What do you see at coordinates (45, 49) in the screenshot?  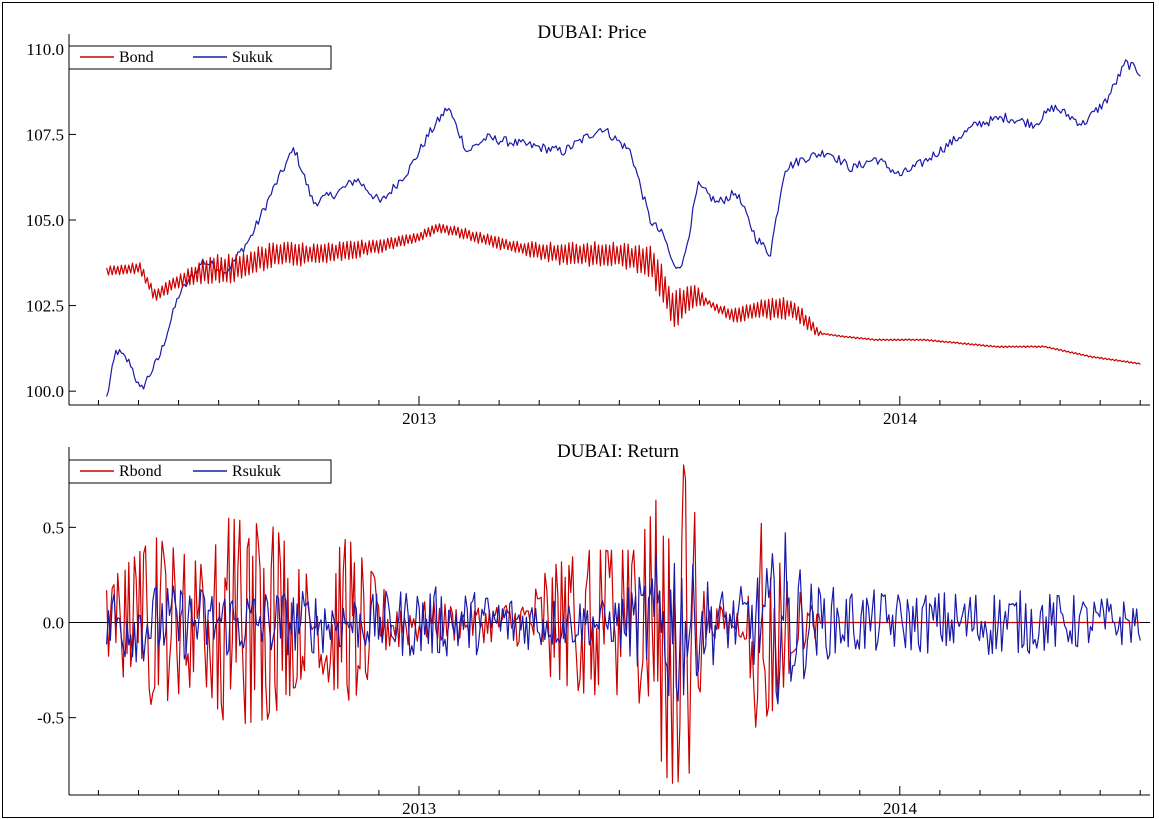 I see `y-tick-label: 110.0` at bounding box center [45, 49].